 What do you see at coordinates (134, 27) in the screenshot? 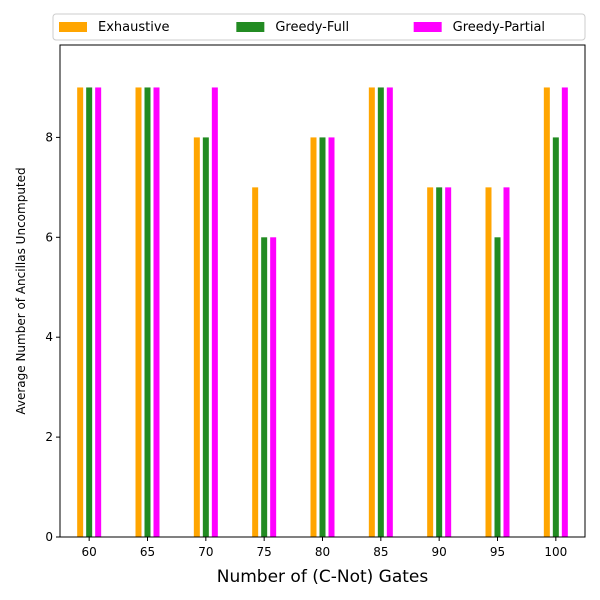
I see `legend-label-exhaustive: Exhaustive` at bounding box center [134, 27].